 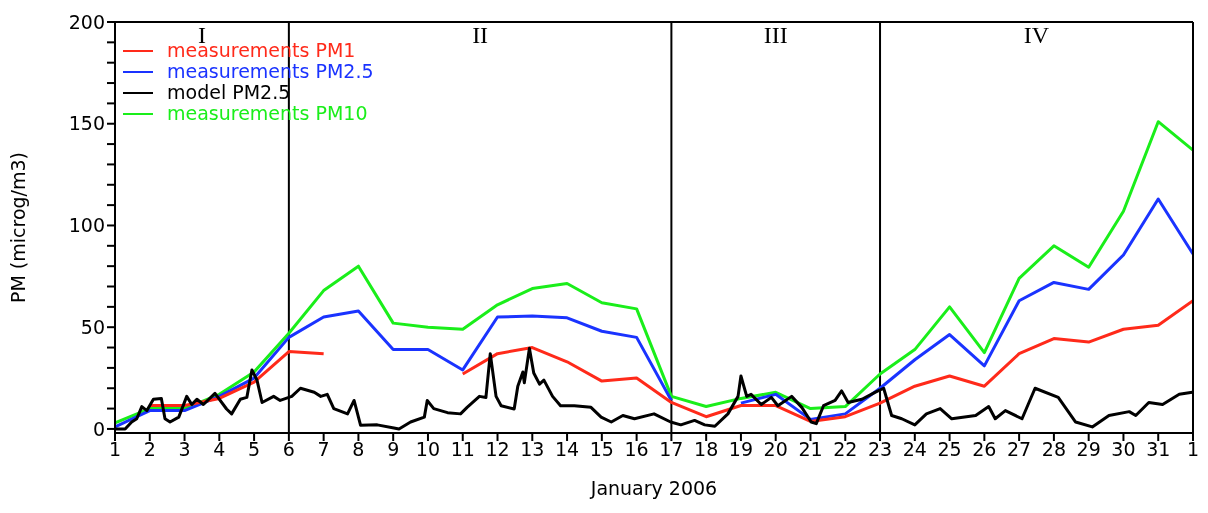 I want to click on x-tick-label: 14, so click(x=567, y=449).